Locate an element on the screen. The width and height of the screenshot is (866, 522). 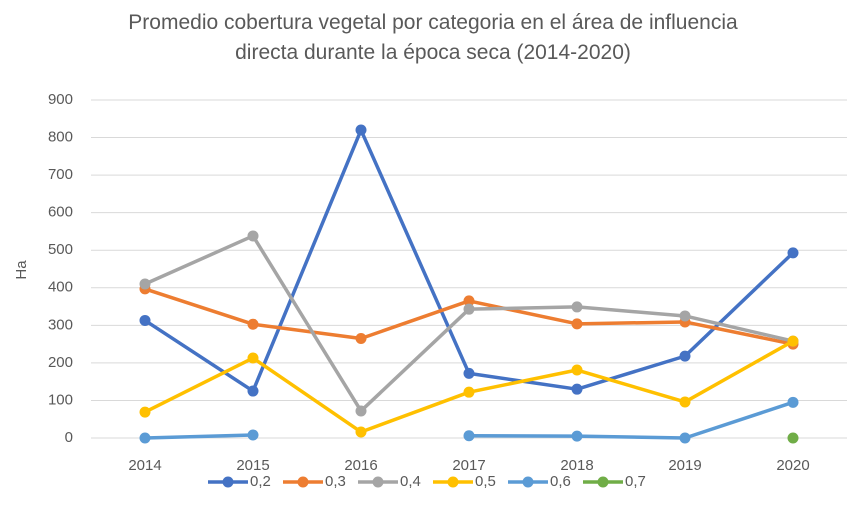
legend-label: 0,3 is located at coordinates (335, 481).